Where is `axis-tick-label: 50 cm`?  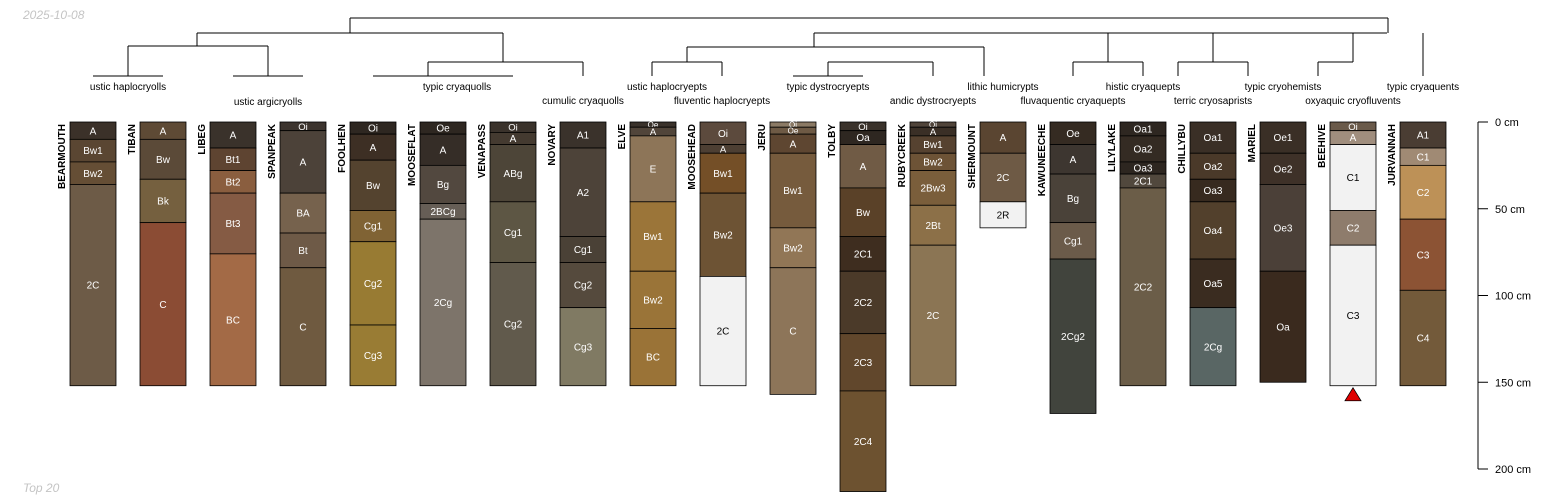 axis-tick-label: 50 cm is located at coordinates (1510, 210).